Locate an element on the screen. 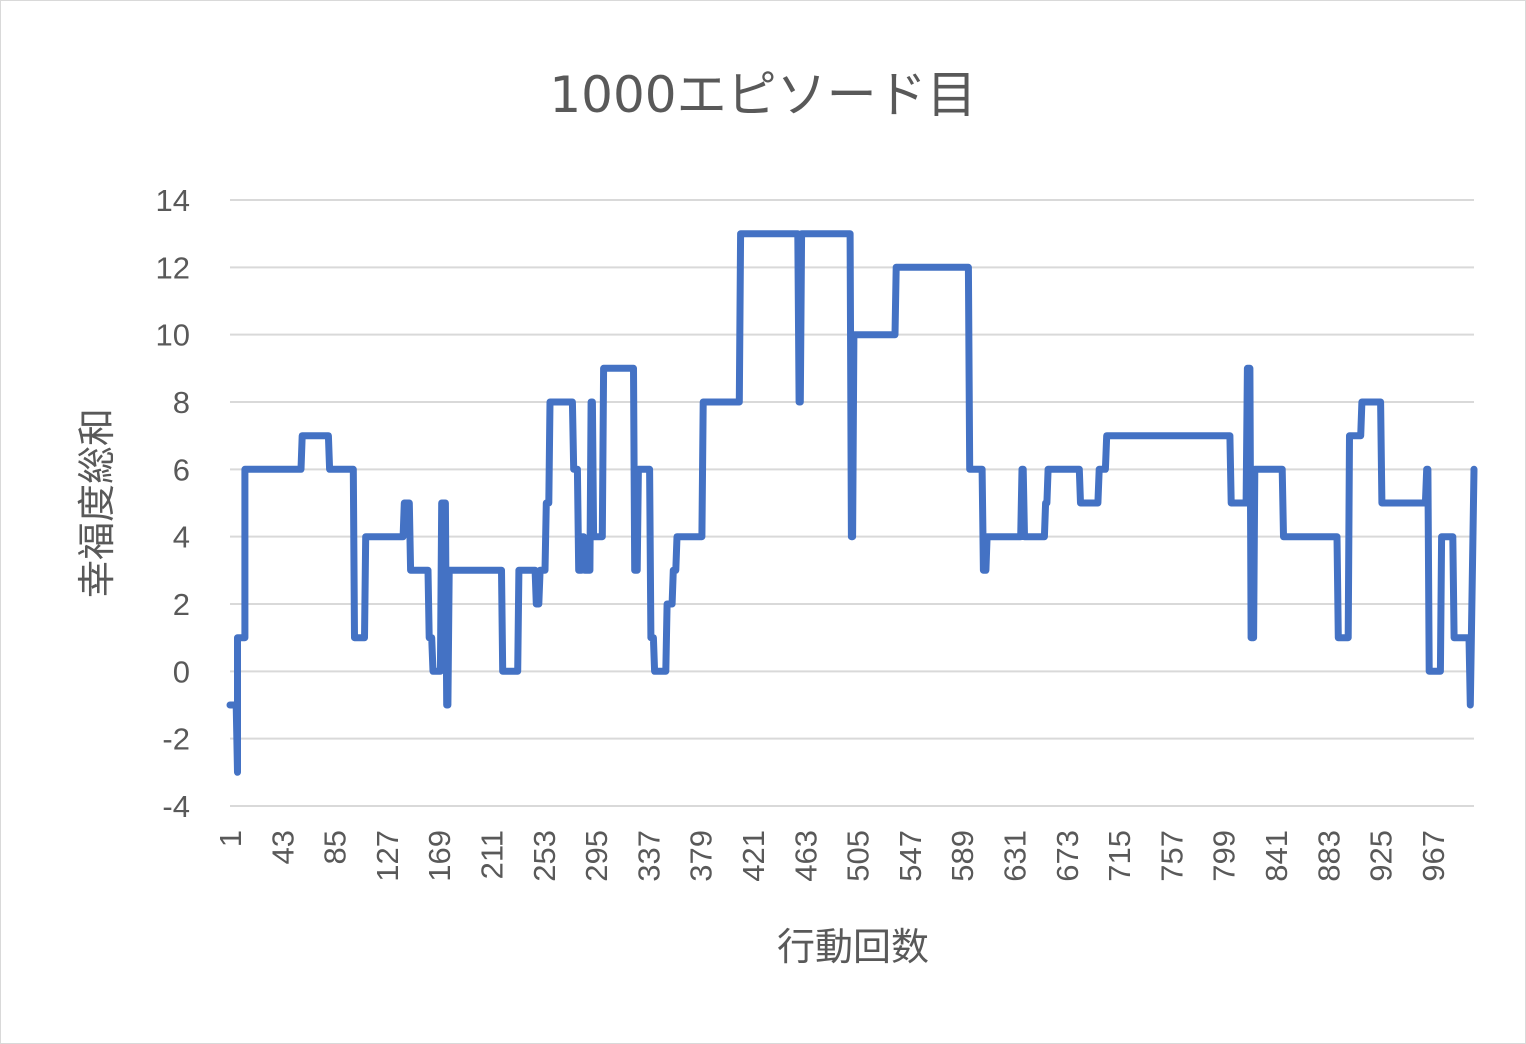 This screenshot has height=1044, width=1526. chart-title: 1000エピソード目 is located at coordinates (762, 95).